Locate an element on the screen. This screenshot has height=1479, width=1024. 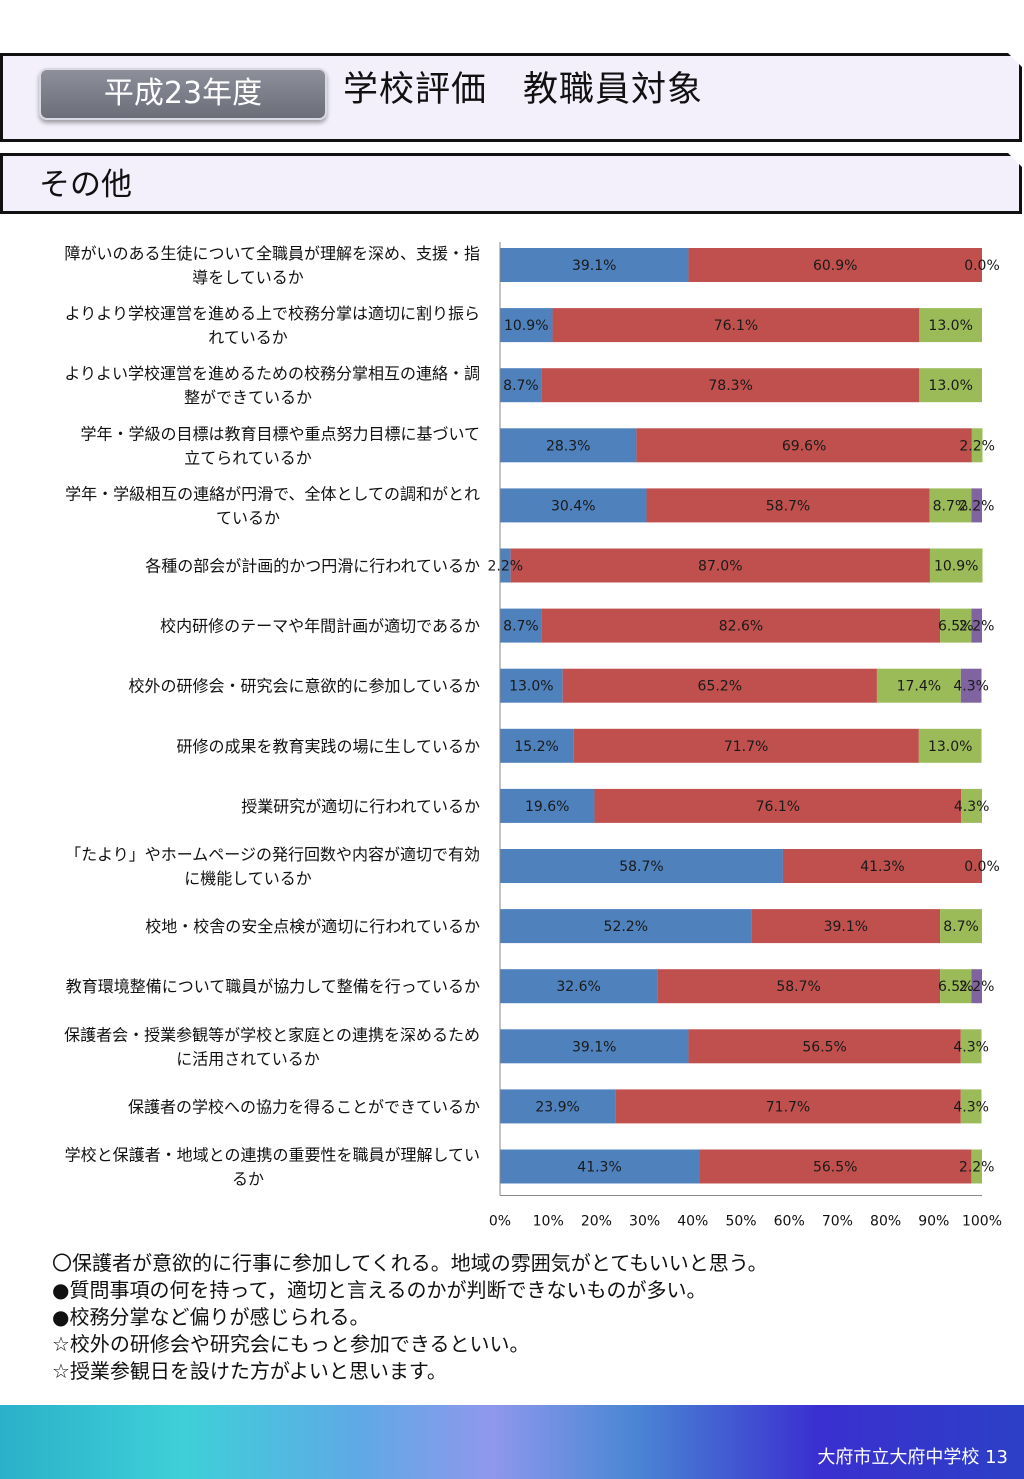
category-label: るか is located at coordinates (248, 1179).